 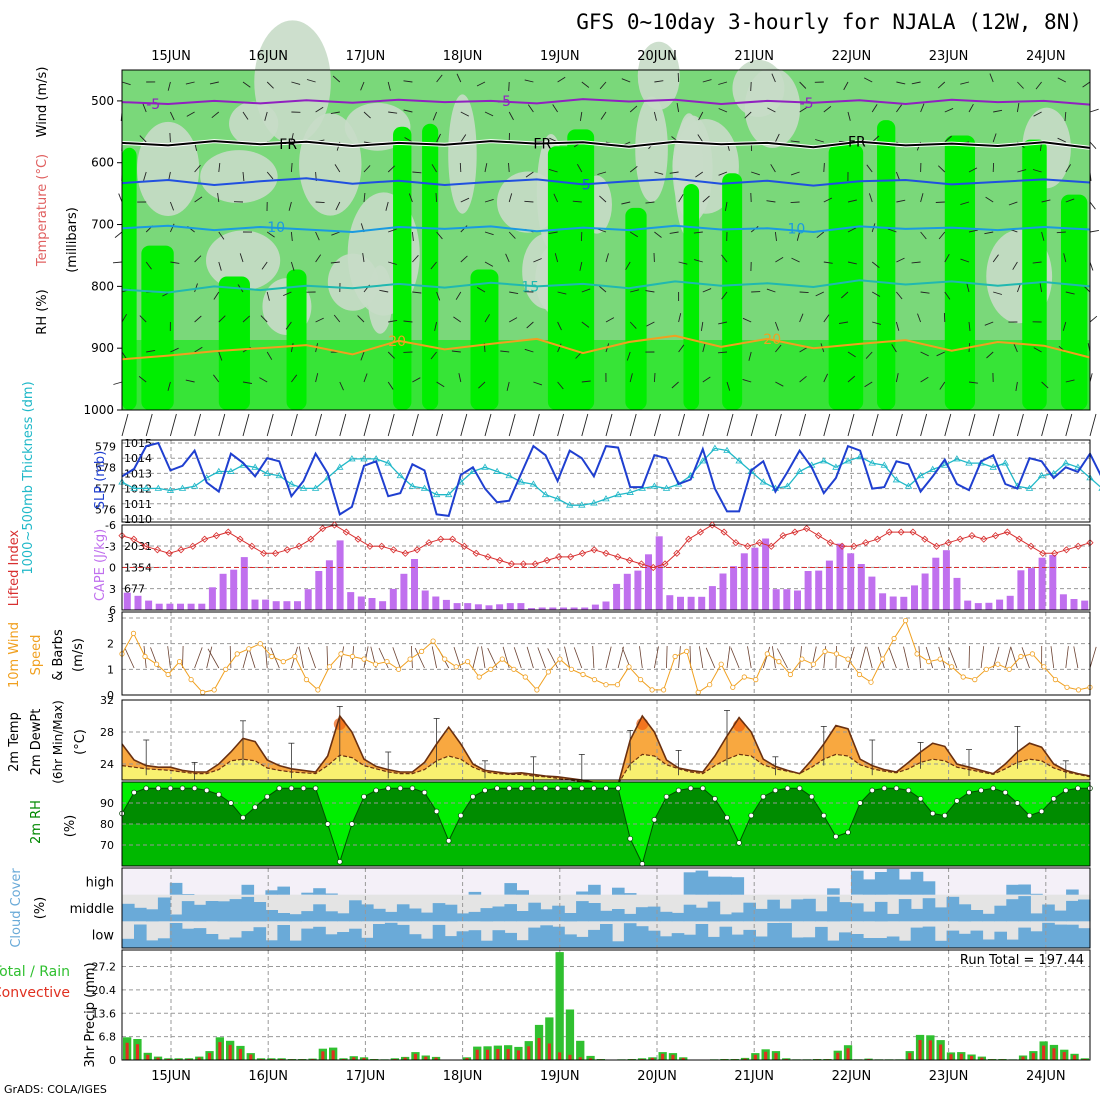 What do you see at coordinates (14, 567) in the screenshot?
I see `axis-label-lifted: Lifted Index` at bounding box center [14, 567].